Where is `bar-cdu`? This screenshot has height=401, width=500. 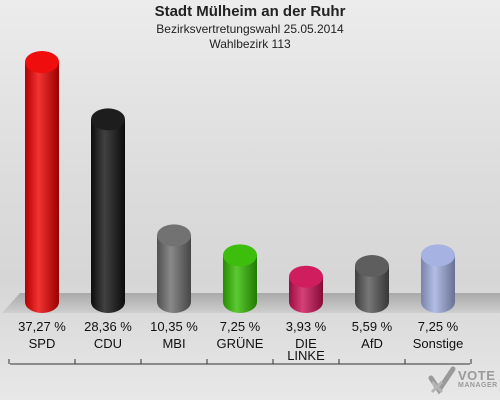 bar-cdu is located at coordinates (108, 210).